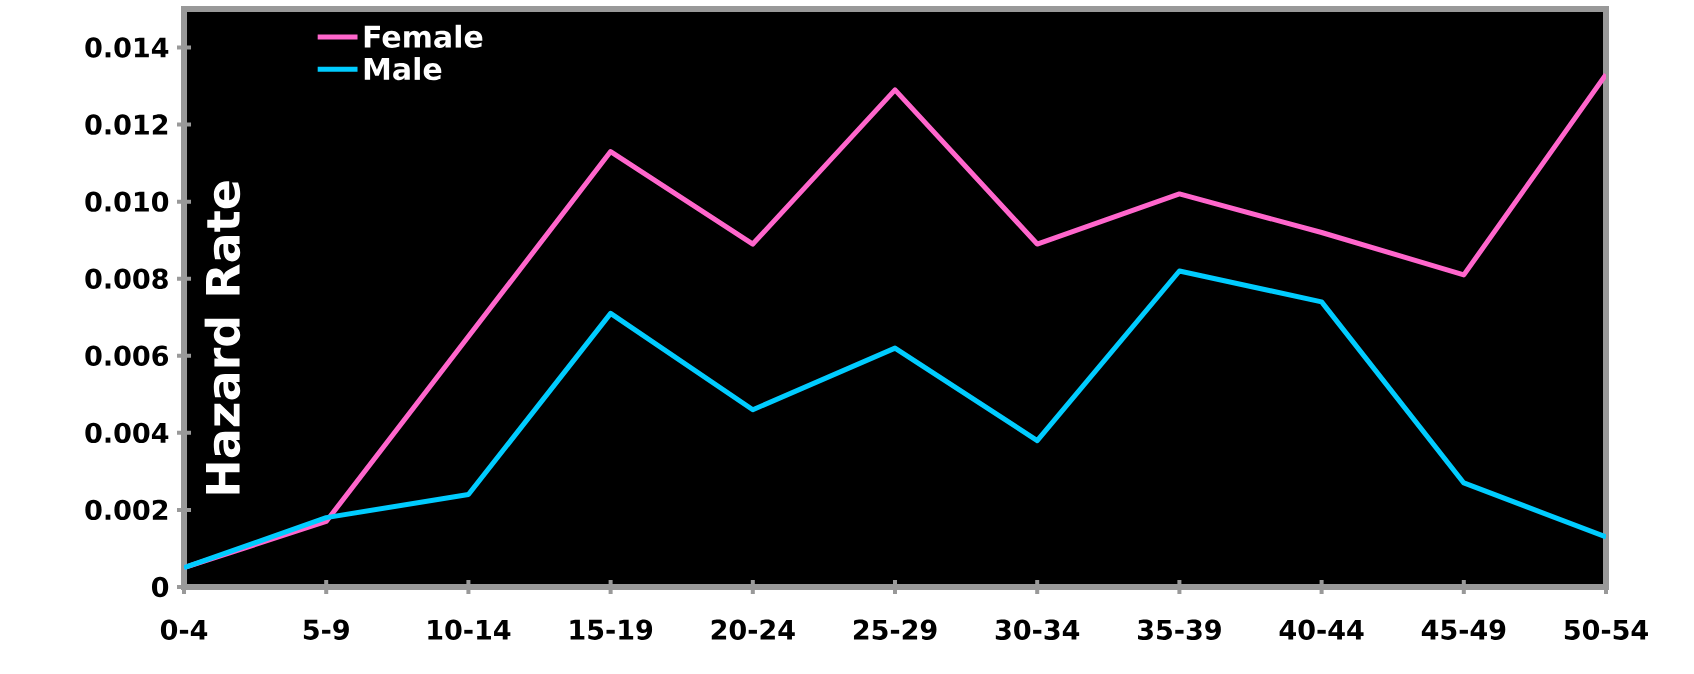 Image resolution: width=1694 pixels, height=674 pixels. What do you see at coordinates (126, 278) in the screenshot?
I see `y-tick-label: 0.008` at bounding box center [126, 278].